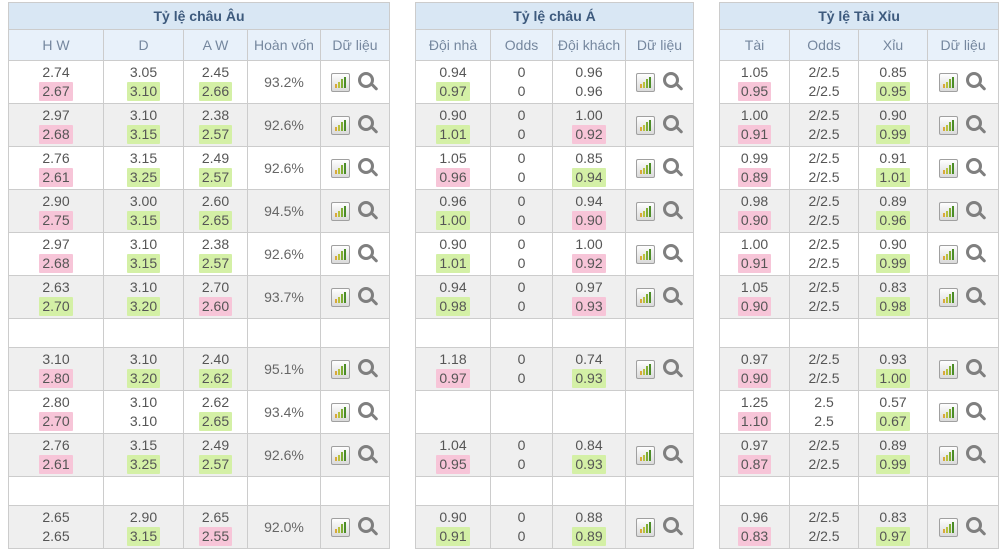 The width and height of the screenshot is (1001, 558). What do you see at coordinates (824, 369) in the screenshot?
I see `odds-cell: 2/2.5 2/2.5` at bounding box center [824, 369].